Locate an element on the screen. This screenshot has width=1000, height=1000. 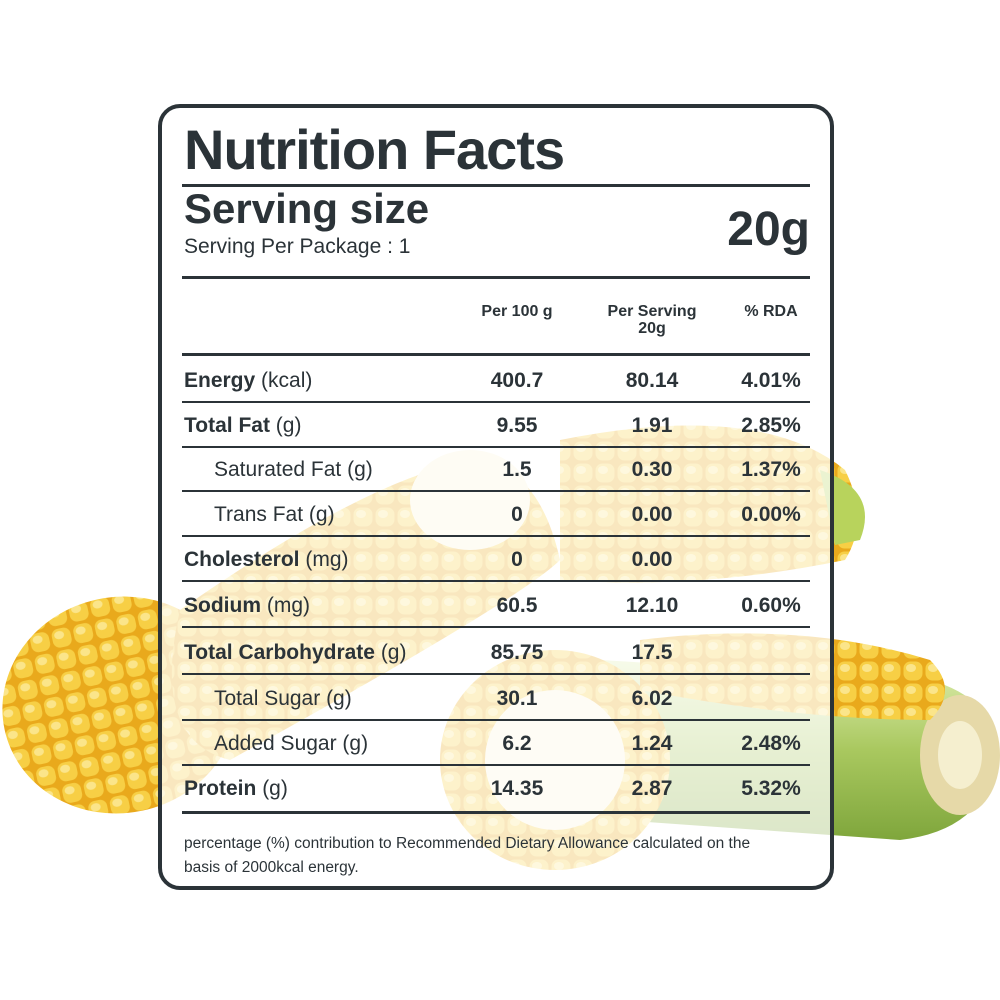
column-header-per-100g: Per 100 g is located at coordinates (517, 311).